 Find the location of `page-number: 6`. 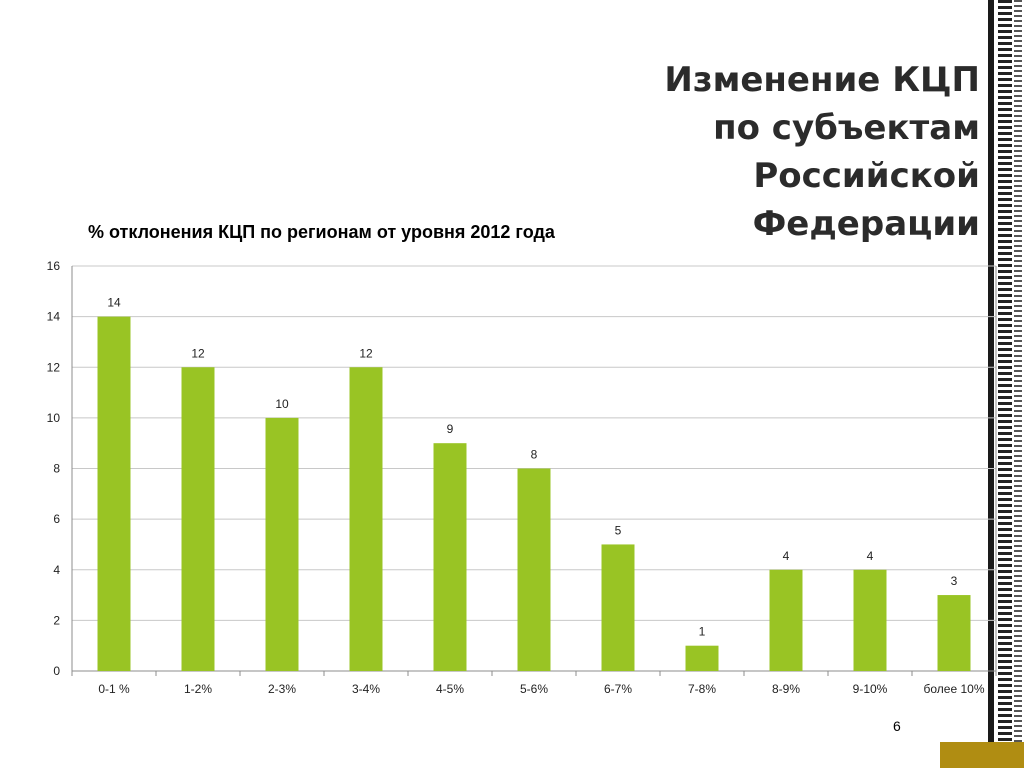

page-number: 6 is located at coordinates (897, 726).